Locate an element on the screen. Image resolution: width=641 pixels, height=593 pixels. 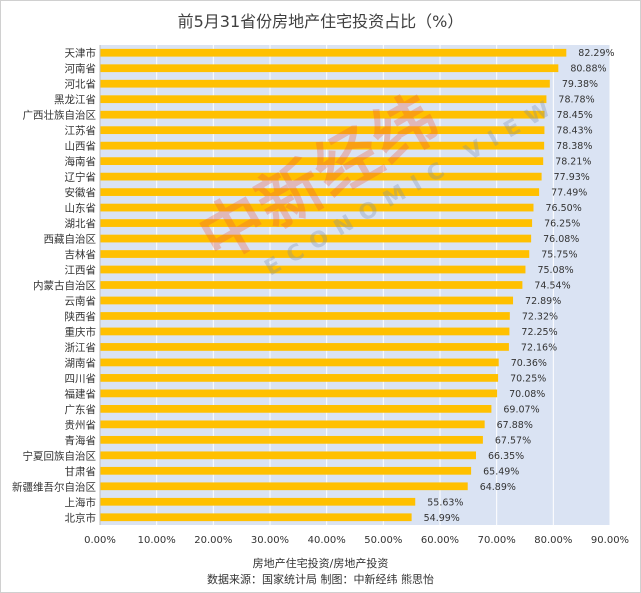
data-label: 77.49% is located at coordinates (569, 193).